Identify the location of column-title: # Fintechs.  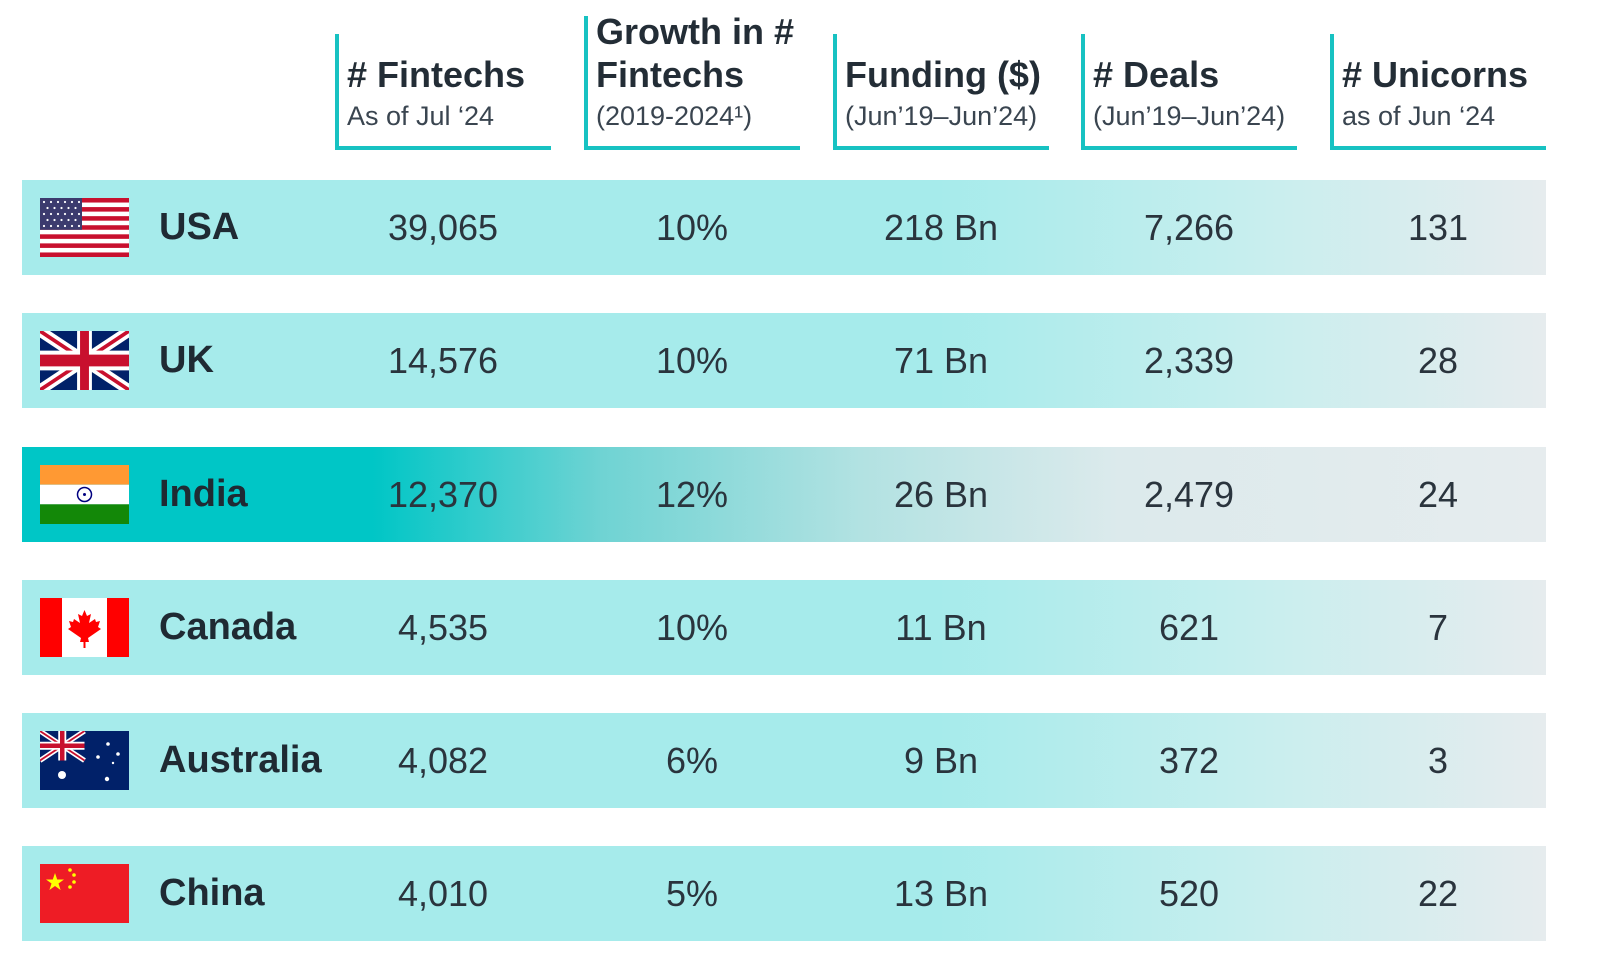
(436, 74).